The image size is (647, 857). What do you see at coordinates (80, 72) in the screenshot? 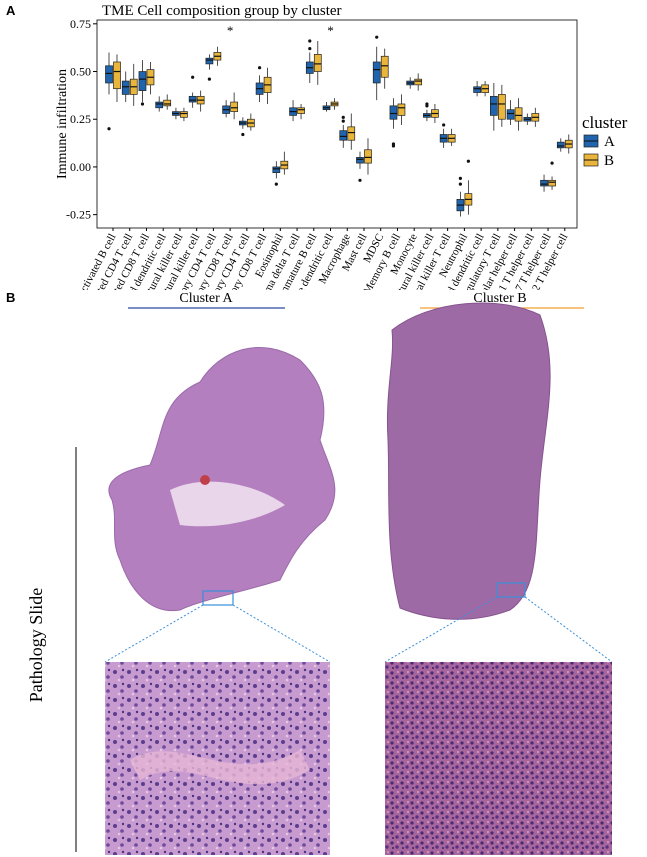
I see `y-tick-label: 0.50` at bounding box center [80, 72].